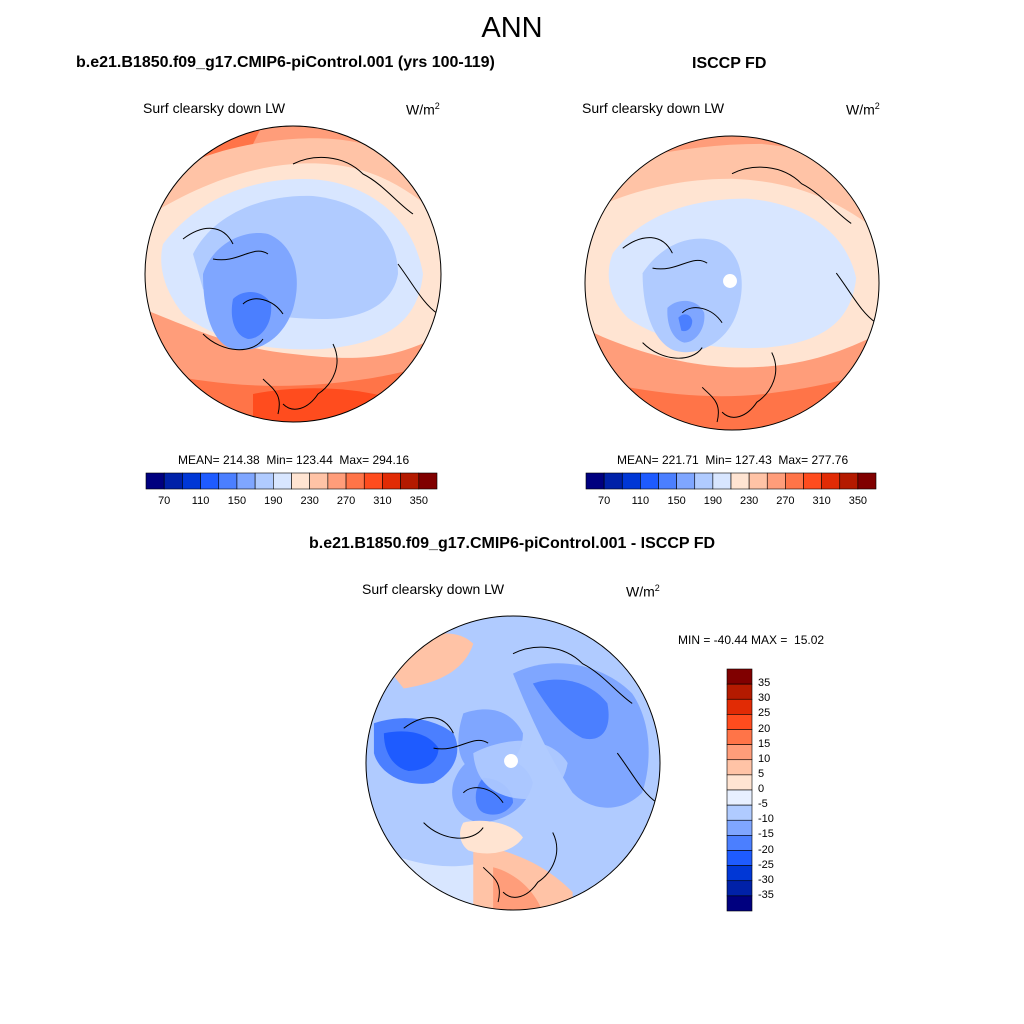 The height and width of the screenshot is (1024, 1024). I want to click on panel1-colorbar, so click(291, 481).